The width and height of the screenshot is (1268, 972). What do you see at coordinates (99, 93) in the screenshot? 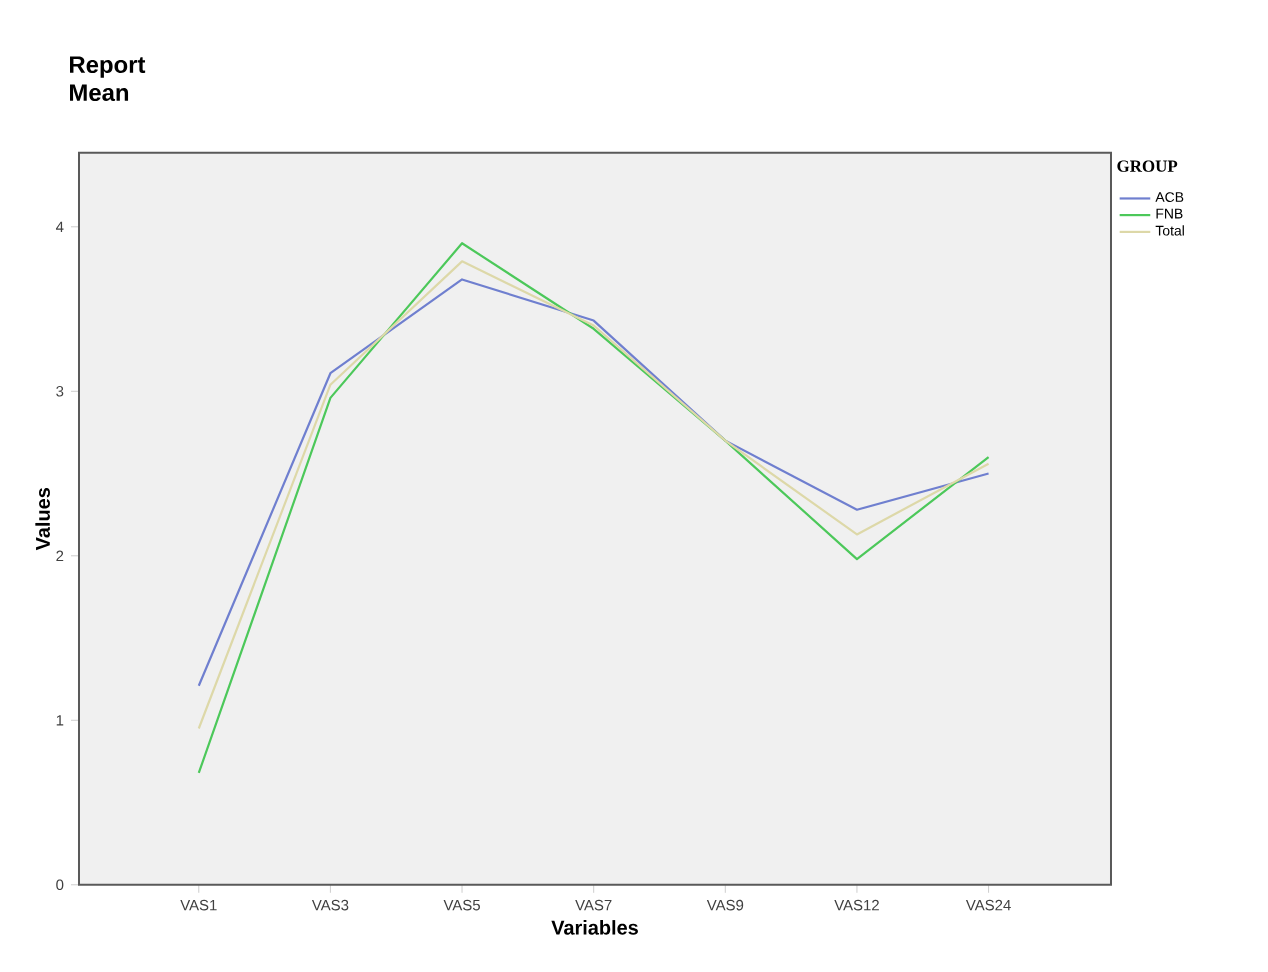
I see `chart-subtitle: Mean` at bounding box center [99, 93].